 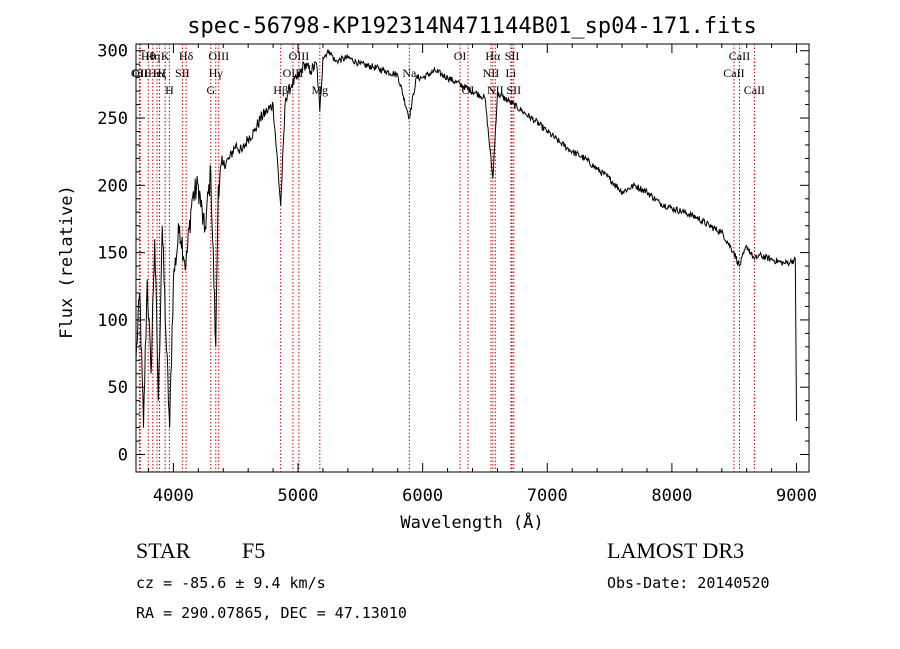 I want to click on line-marker-label: Hβ, so click(x=280, y=90).